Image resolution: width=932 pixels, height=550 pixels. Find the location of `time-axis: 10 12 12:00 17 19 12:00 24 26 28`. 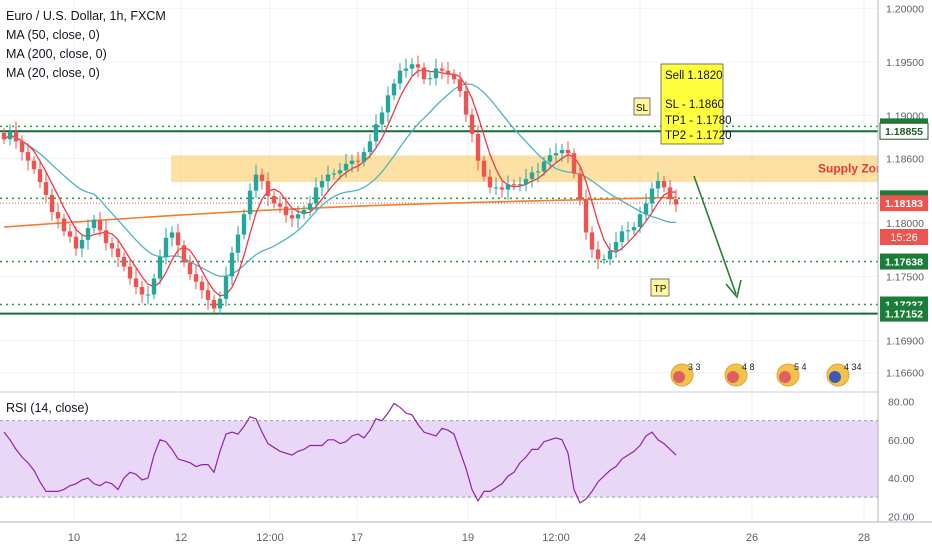

time-axis: 10 12 12:00 17 19 12:00 24 26 28 is located at coordinates (469, 538).